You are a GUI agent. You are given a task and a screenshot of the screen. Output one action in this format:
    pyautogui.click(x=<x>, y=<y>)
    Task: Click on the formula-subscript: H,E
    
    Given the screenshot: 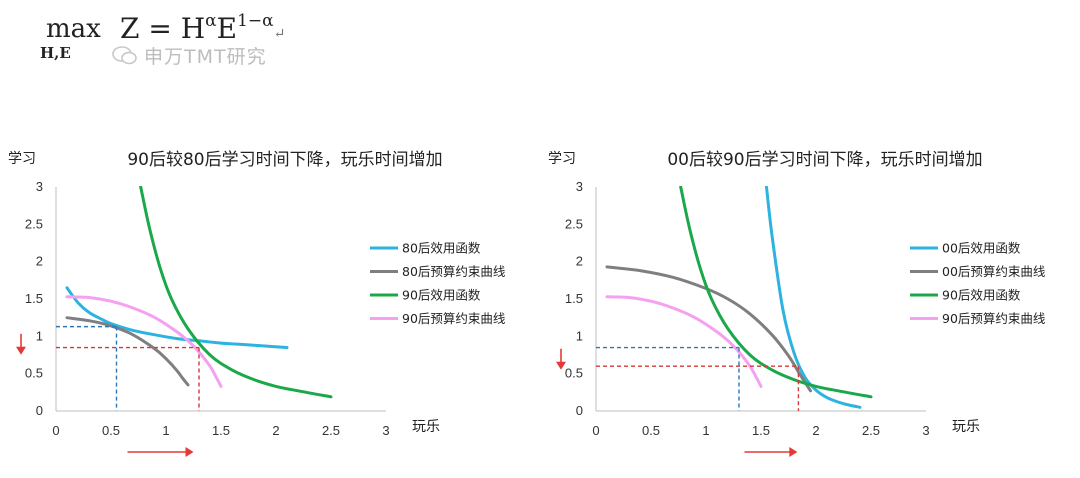 What is the action you would take?
    pyautogui.click(x=55, y=53)
    